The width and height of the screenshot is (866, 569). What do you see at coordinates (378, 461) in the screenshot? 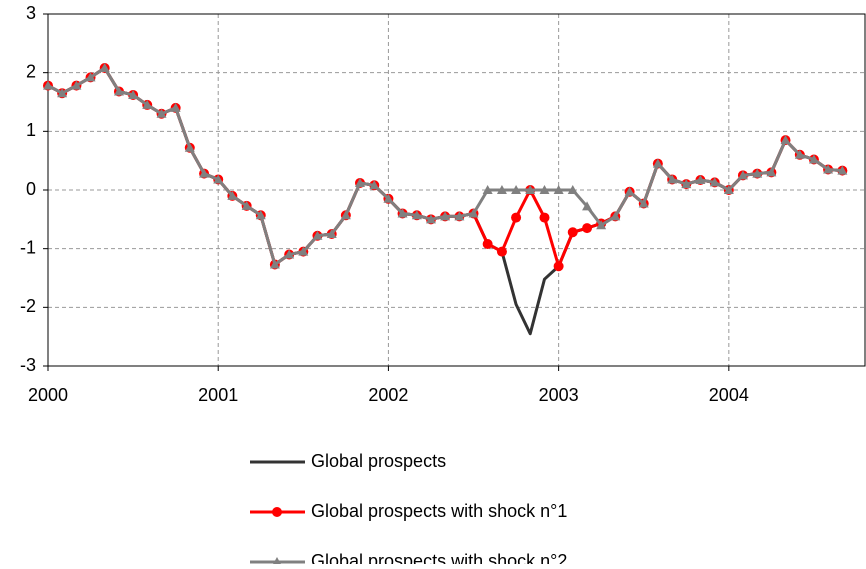
I see `legend-label: Global prospects` at bounding box center [378, 461].